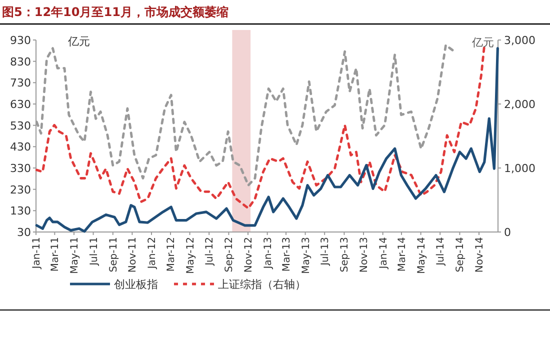 The image size is (550, 338). I want to click on legend-label: 上证综指（右轴）, so click(262, 284).